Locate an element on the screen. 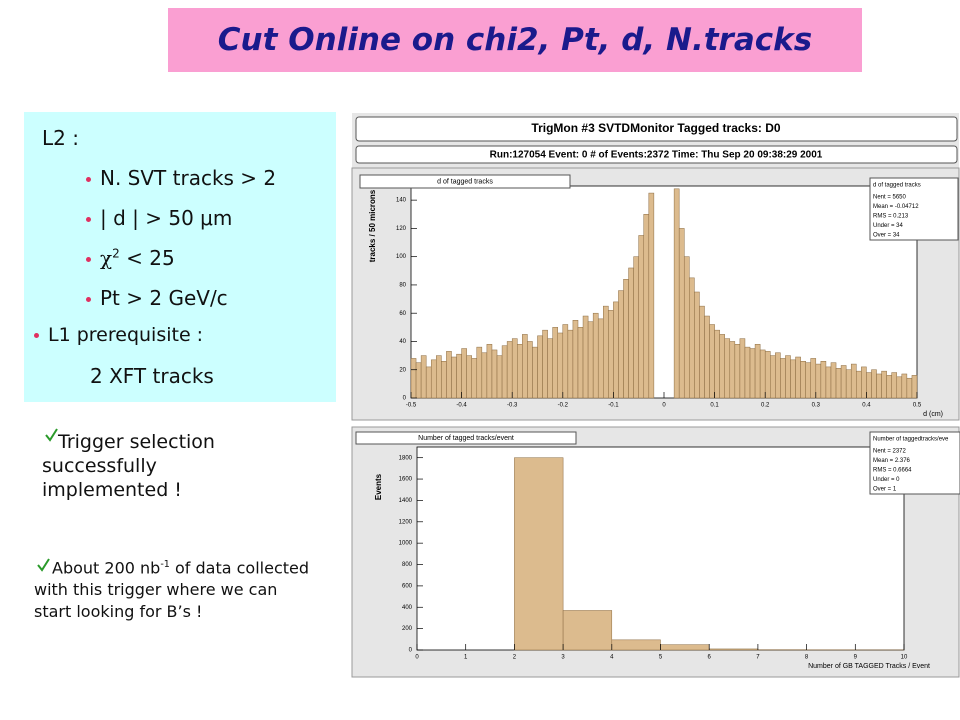 This screenshot has width=960, height=720. stats-line: Over = 34 is located at coordinates (886, 236).